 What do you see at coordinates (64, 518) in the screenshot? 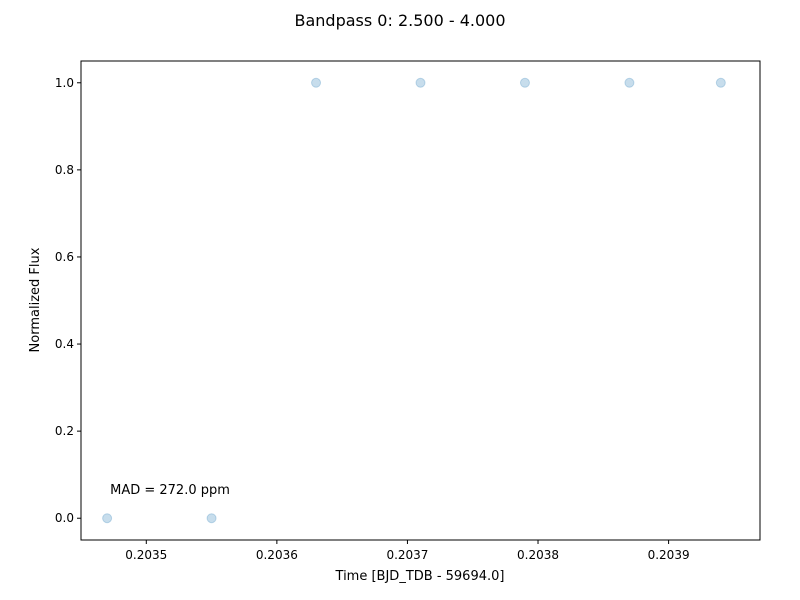
I see `y-tick-label: 0.0` at bounding box center [64, 518].